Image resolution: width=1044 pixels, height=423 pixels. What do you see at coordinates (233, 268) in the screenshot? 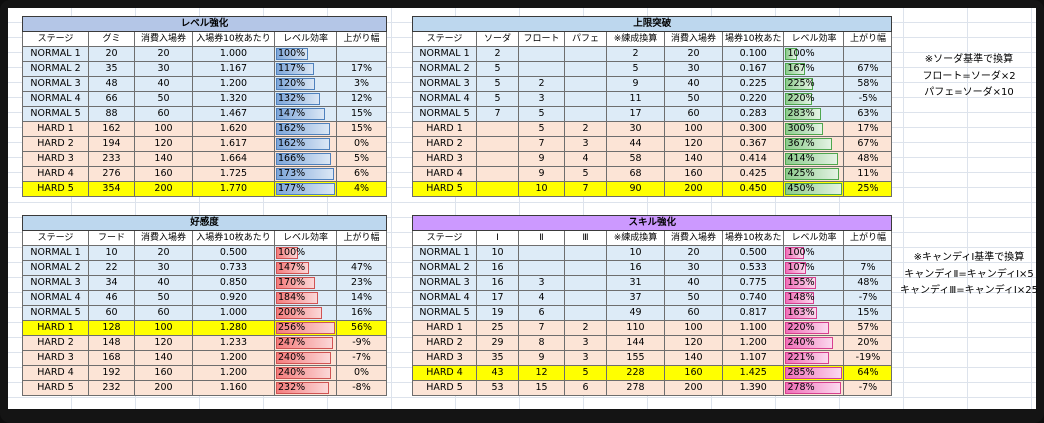
I see `value-cell: 0.733` at bounding box center [233, 268].